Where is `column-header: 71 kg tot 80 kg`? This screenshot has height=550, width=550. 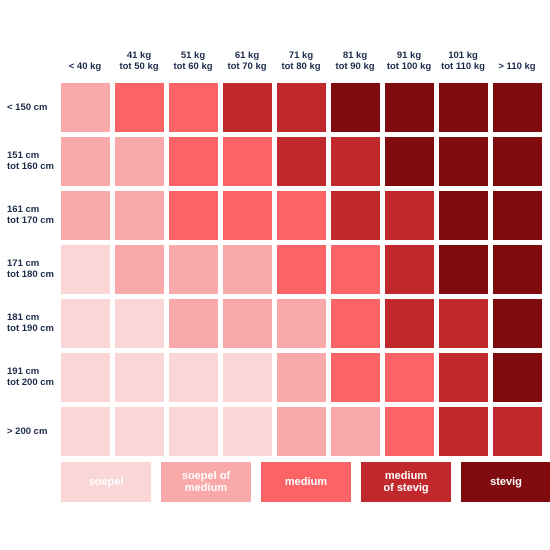
column-header: 71 kg tot 80 kg is located at coordinates (301, 61).